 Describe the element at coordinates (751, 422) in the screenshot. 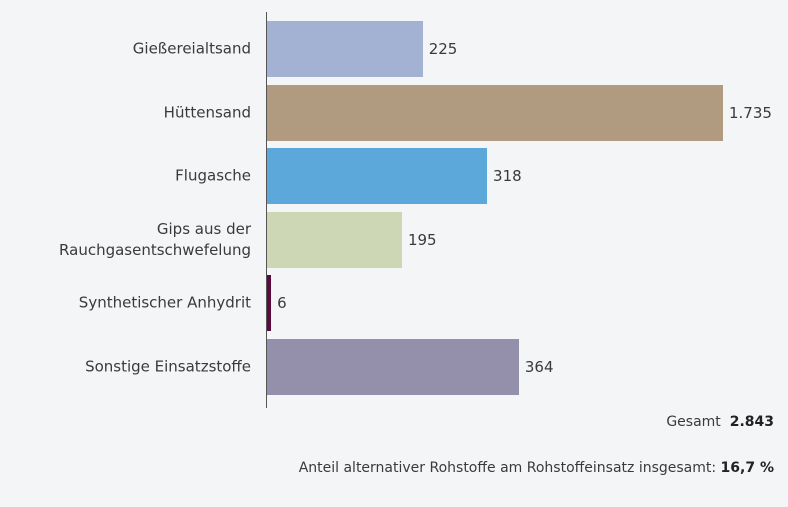

I see `total-value: 2.843` at that location.